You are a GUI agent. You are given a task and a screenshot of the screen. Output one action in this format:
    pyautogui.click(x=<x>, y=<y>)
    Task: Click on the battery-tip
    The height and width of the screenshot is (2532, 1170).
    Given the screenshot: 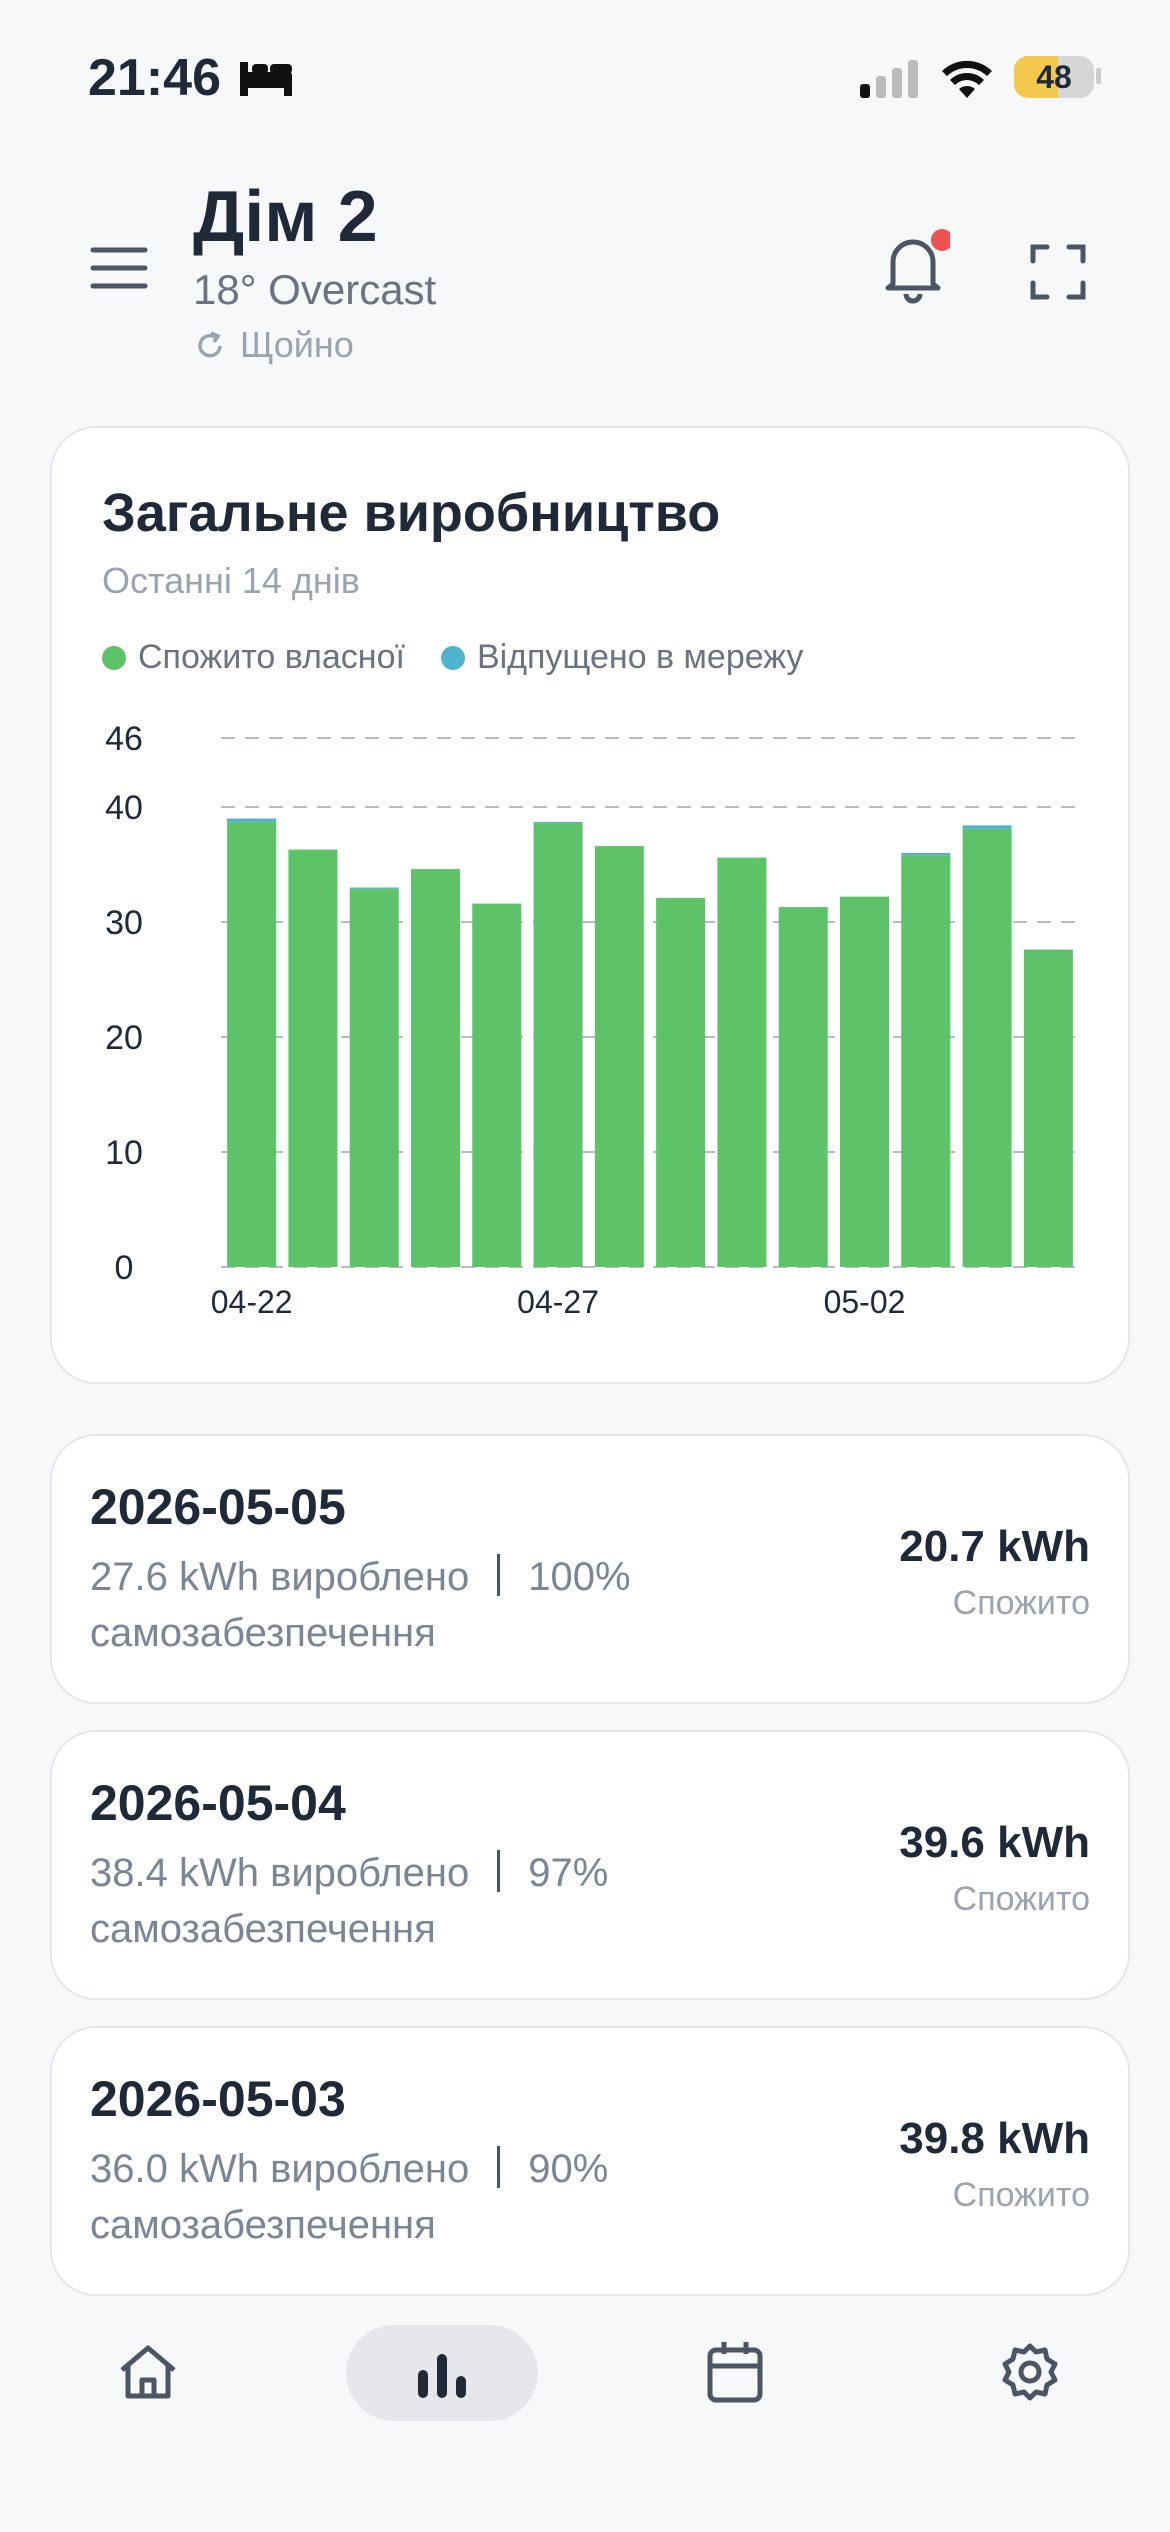 What is the action you would take?
    pyautogui.click(x=1098, y=76)
    